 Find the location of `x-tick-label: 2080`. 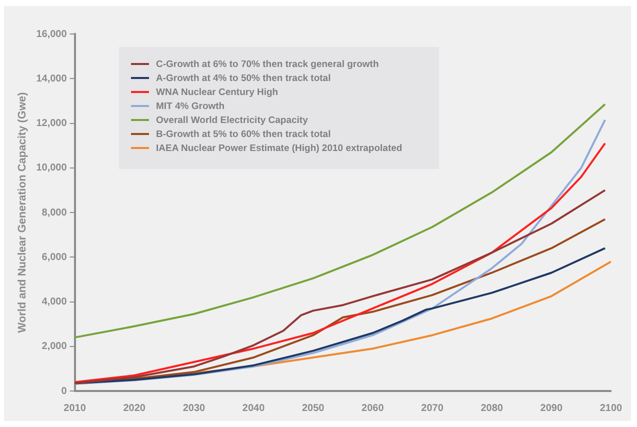

x-tick-label: 2080 is located at coordinates (492, 408).